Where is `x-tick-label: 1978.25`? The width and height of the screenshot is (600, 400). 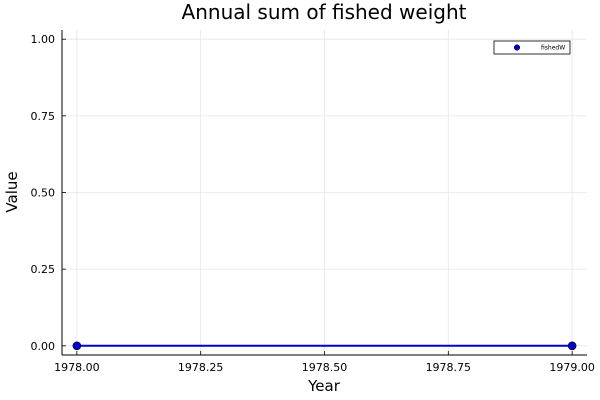 x-tick-label: 1978.25 is located at coordinates (201, 367).